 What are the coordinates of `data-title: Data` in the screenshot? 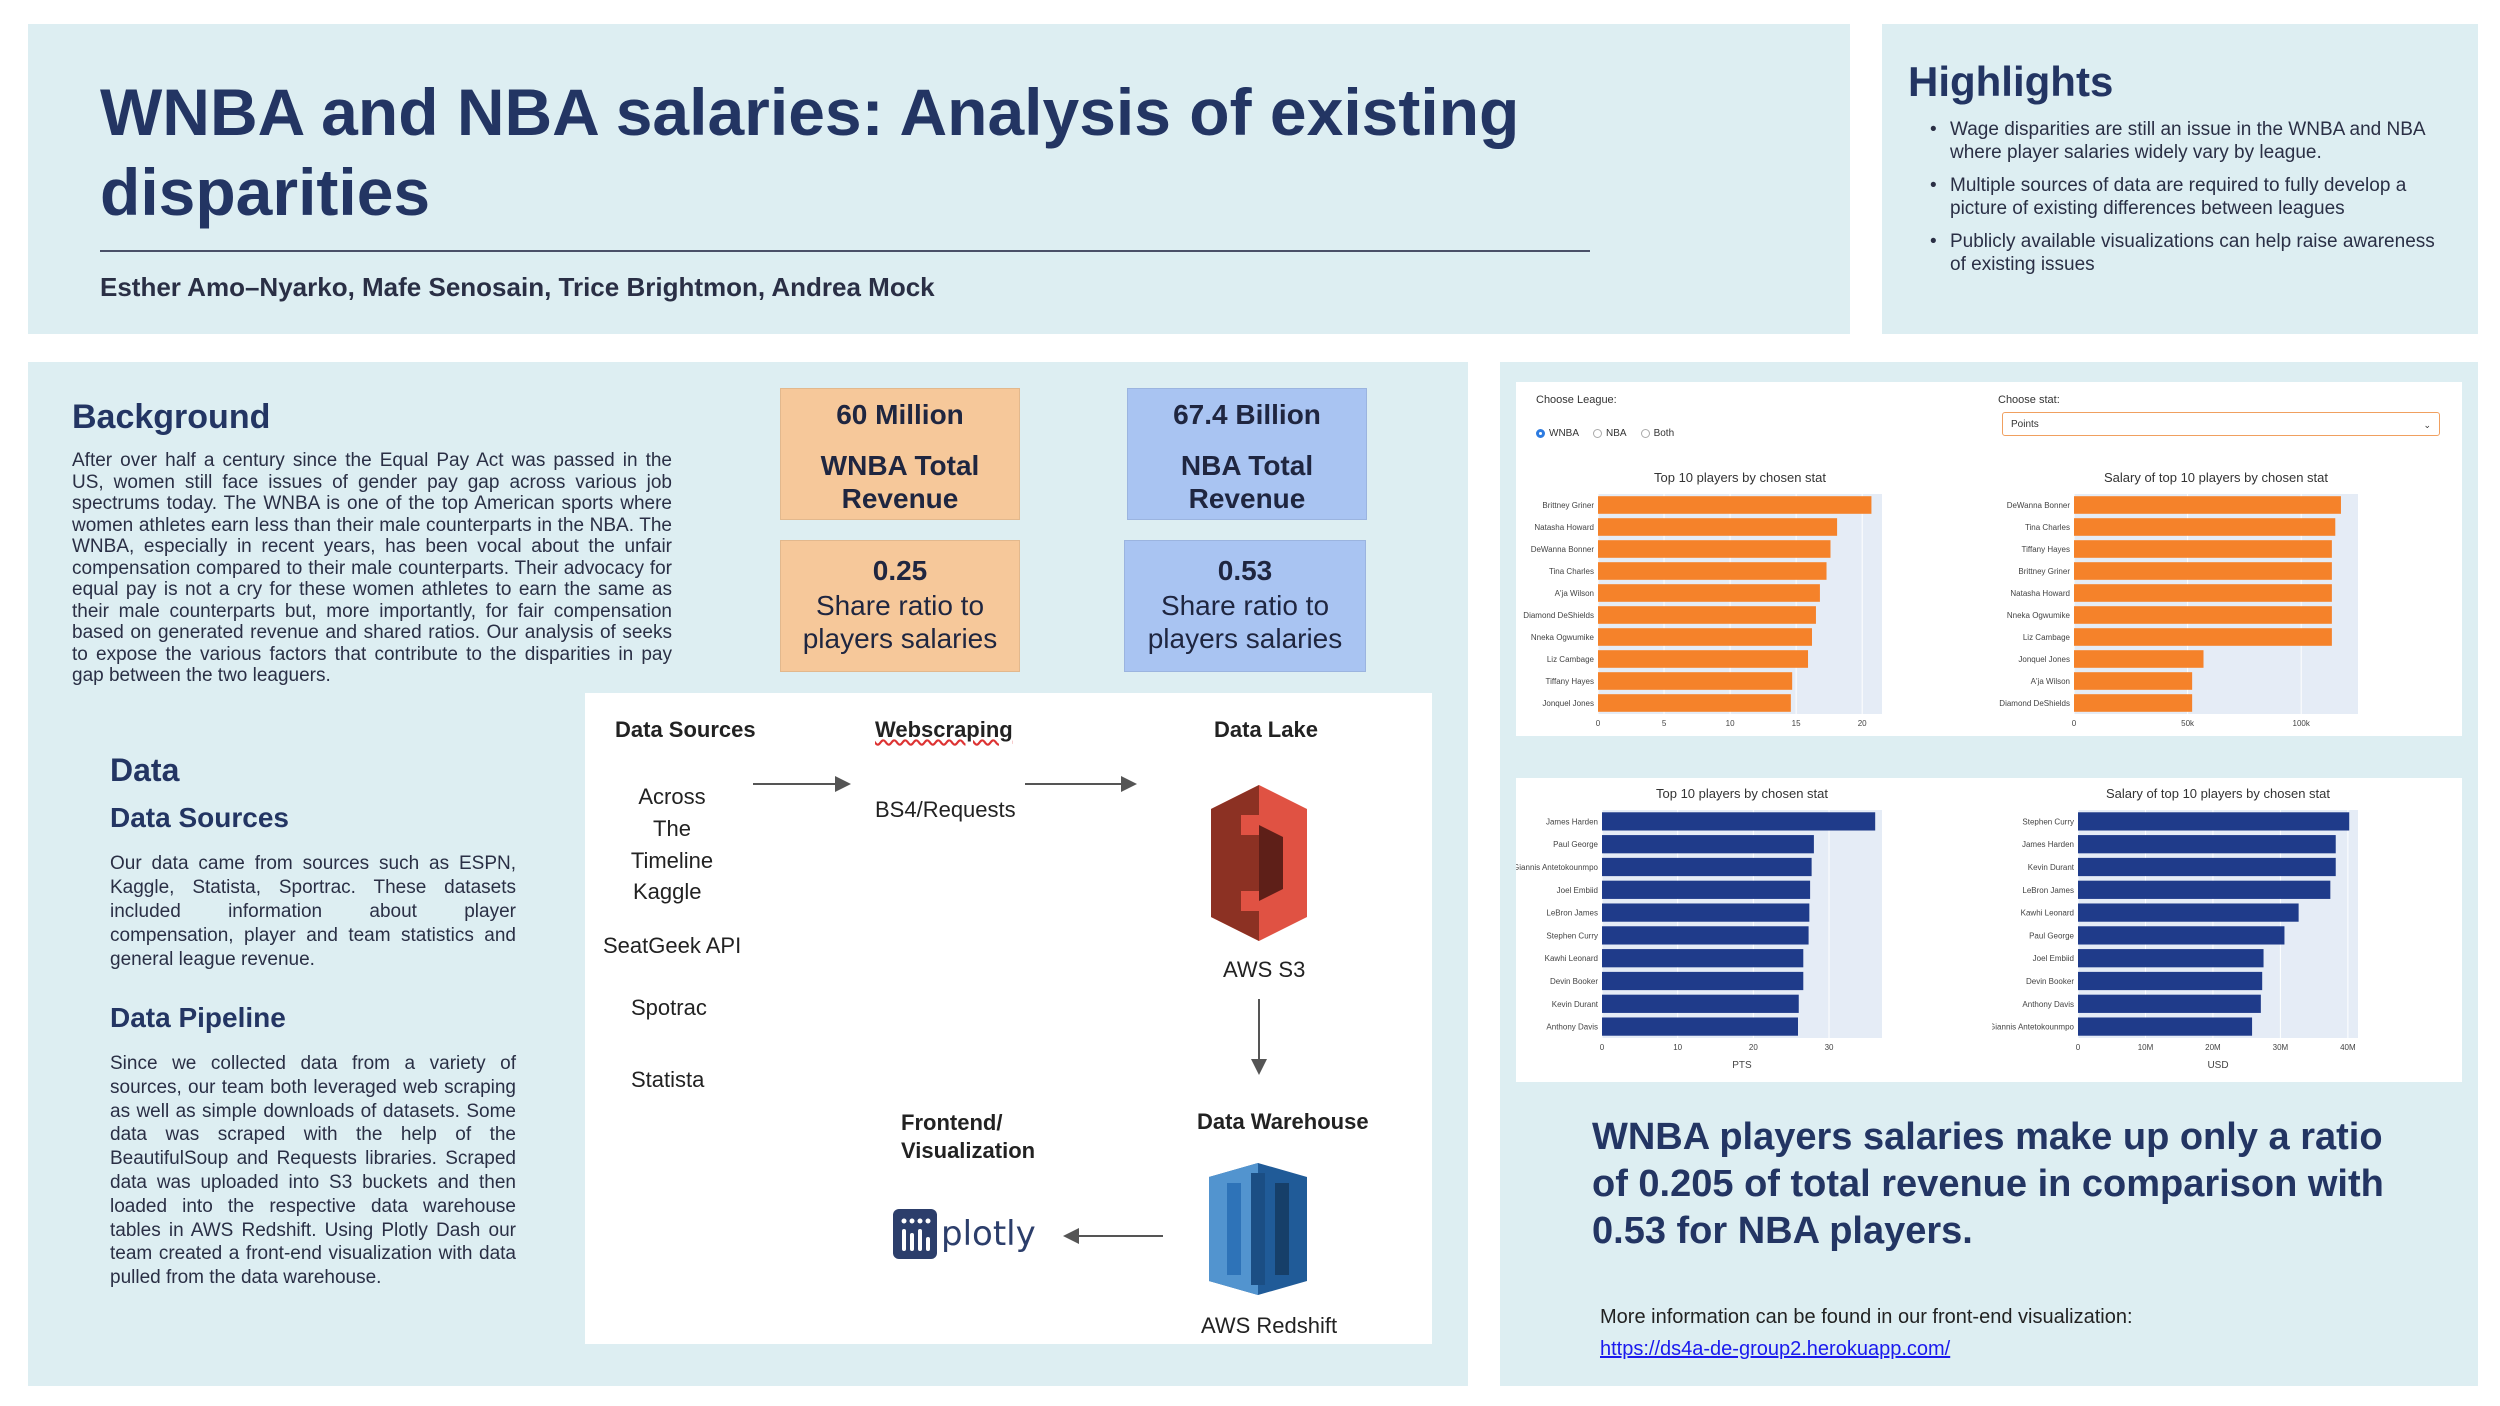 It's located at (145, 770).